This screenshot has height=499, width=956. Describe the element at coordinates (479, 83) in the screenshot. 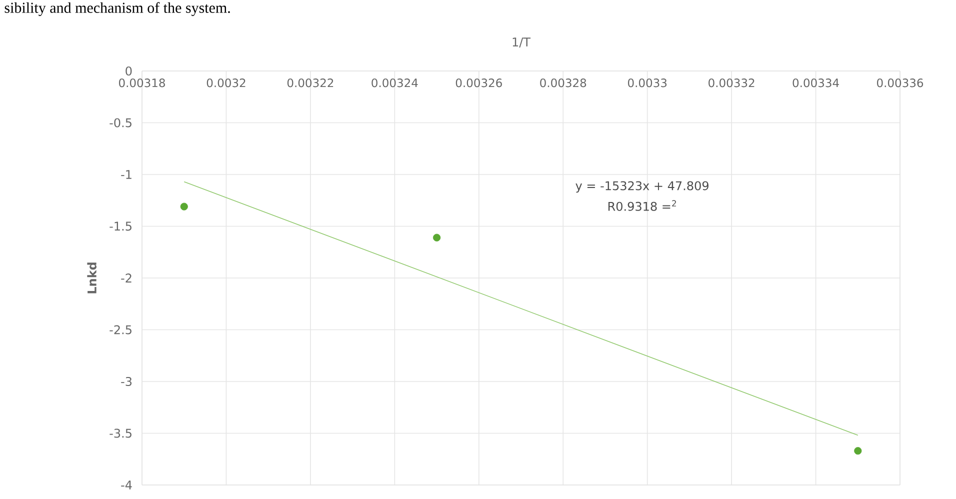

I see `x-tick-label: 0.00326` at that location.